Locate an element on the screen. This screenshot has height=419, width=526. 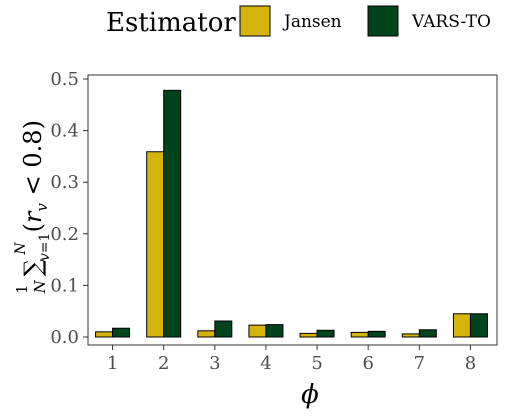
y-tick-label: 0.0 is located at coordinates (64, 337).